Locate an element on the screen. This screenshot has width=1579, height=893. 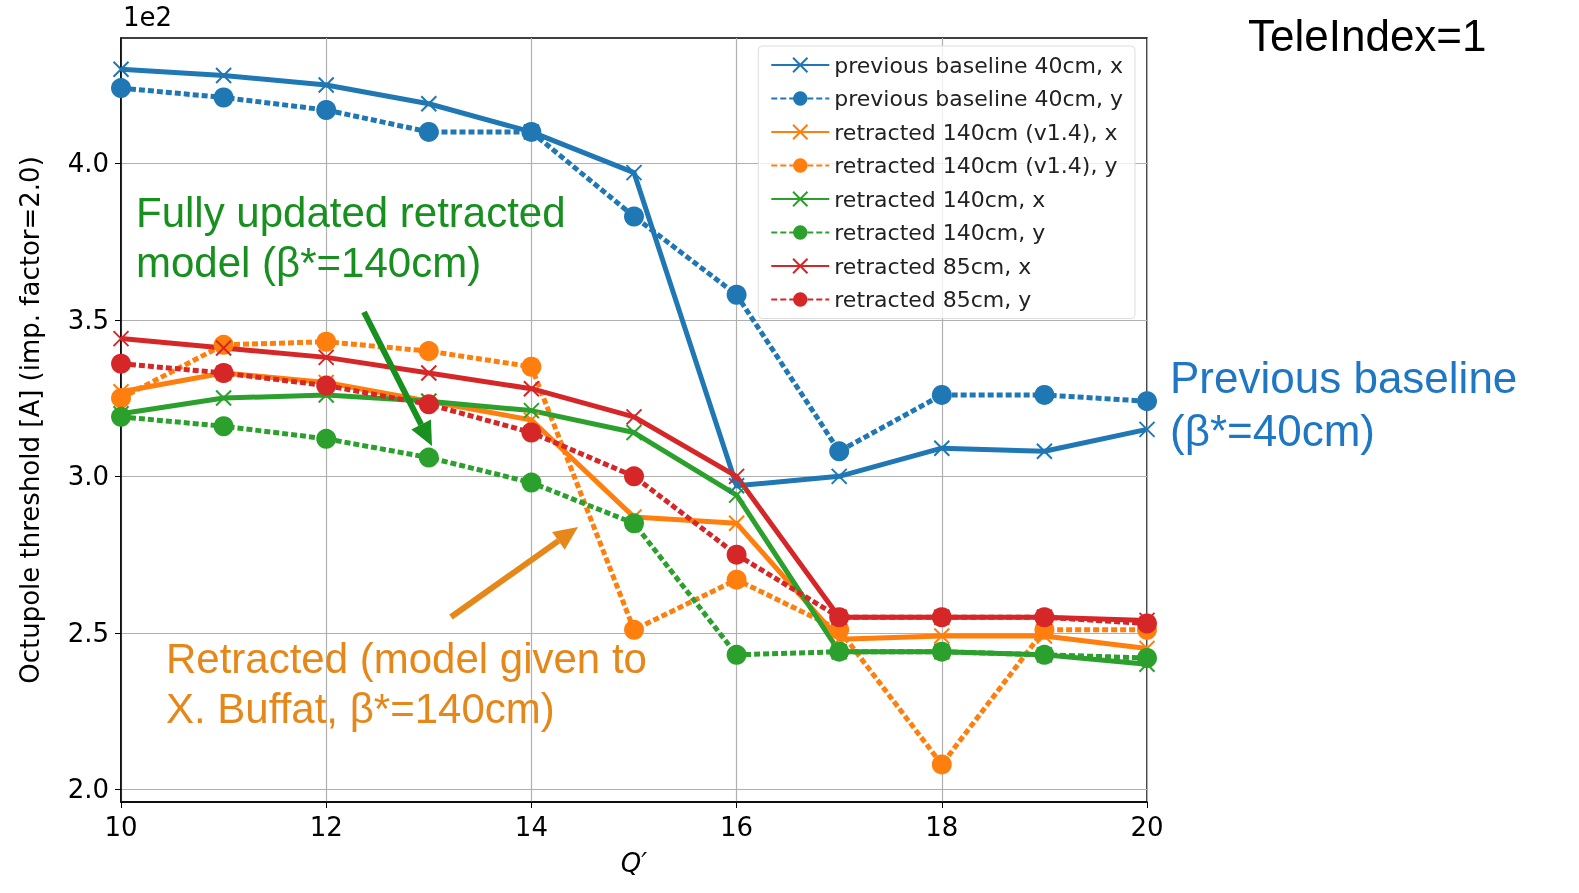
annotation: Fully updated retracted model (β*=140cm) is located at coordinates (351, 238).